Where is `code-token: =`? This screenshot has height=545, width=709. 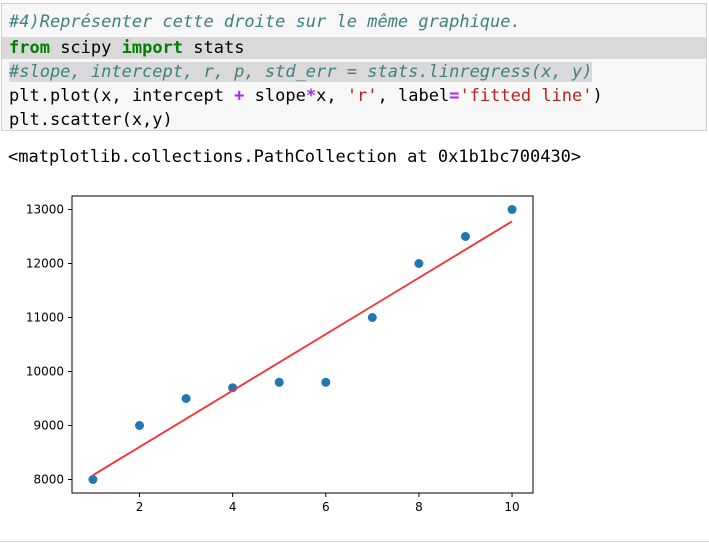
code-token: = is located at coordinates (454, 96).